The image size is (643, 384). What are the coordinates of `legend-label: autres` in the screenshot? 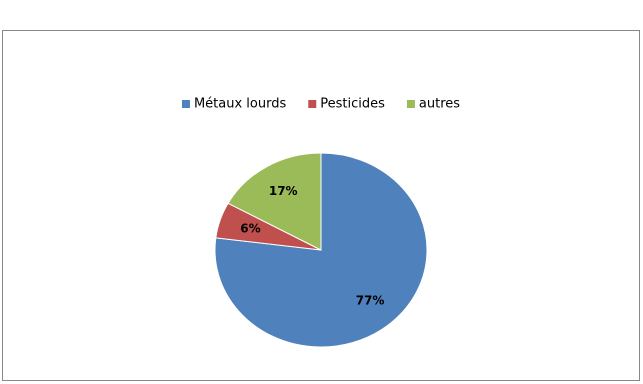 It's located at (439, 104).